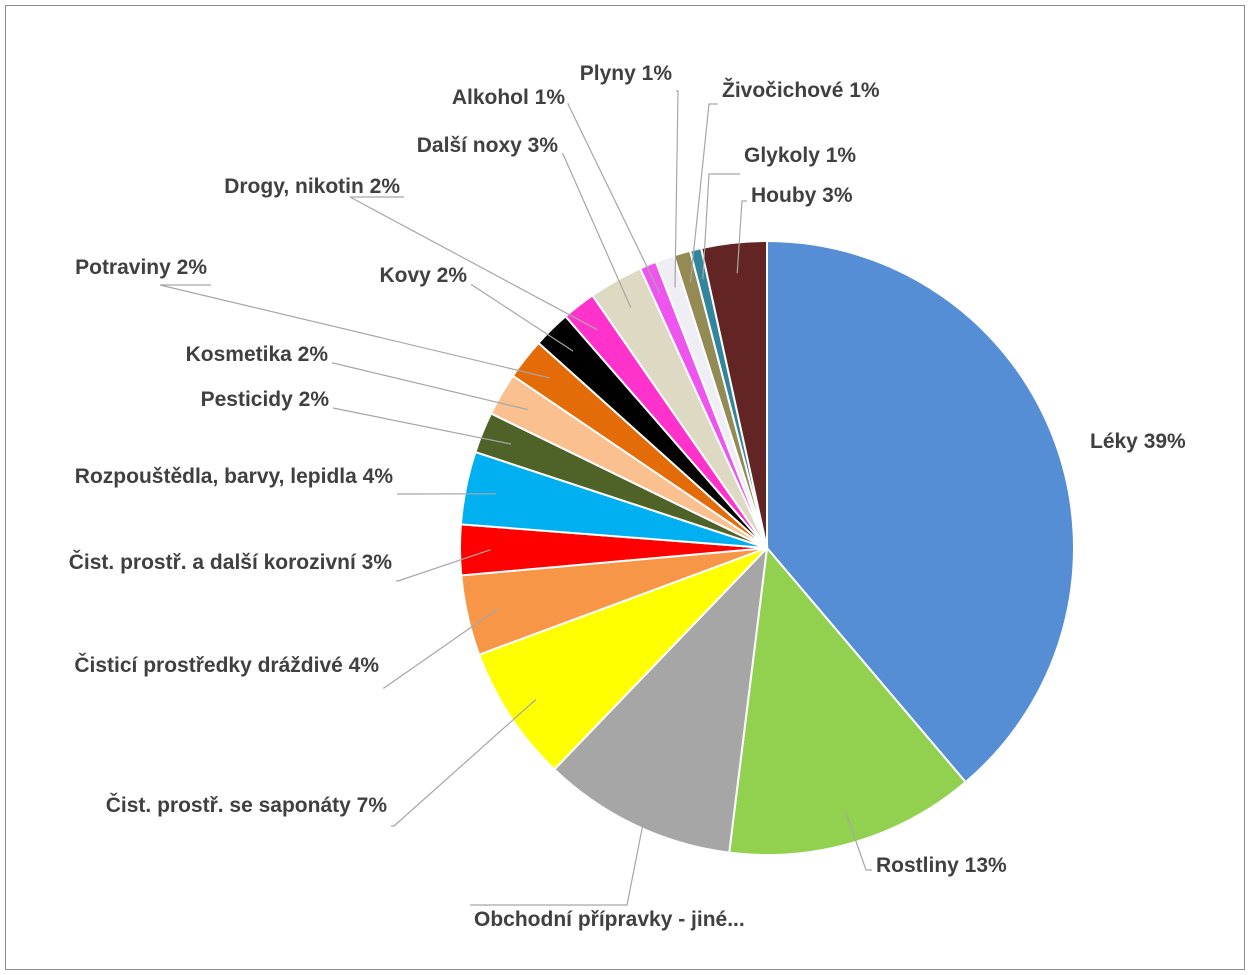 The width and height of the screenshot is (1250, 975). What do you see at coordinates (265, 399) in the screenshot?
I see `data-label-pesticidy: Pesticidy 2%` at bounding box center [265, 399].